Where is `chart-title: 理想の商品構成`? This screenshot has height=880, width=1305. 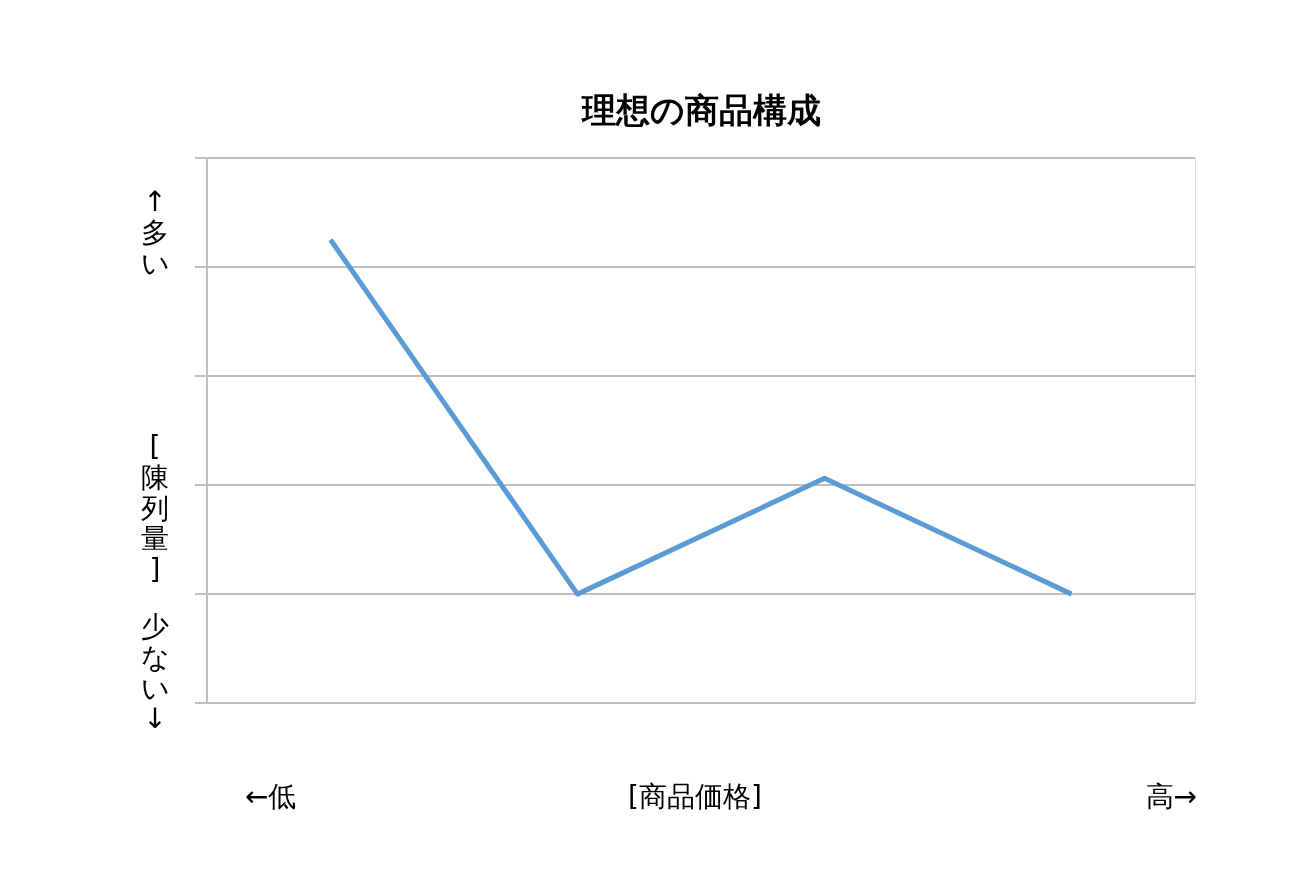
chart-title: 理想の商品構成 is located at coordinates (700, 110).